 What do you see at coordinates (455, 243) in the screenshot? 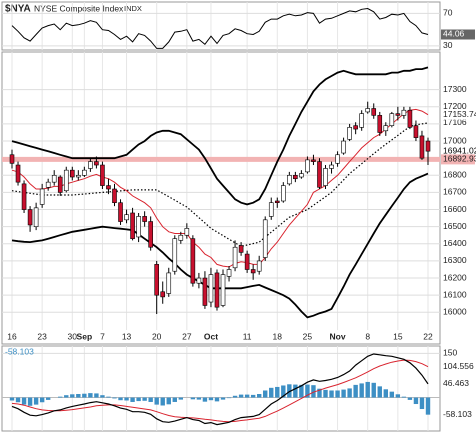
I see `y-tick-label: 16400` at bounding box center [455, 243].